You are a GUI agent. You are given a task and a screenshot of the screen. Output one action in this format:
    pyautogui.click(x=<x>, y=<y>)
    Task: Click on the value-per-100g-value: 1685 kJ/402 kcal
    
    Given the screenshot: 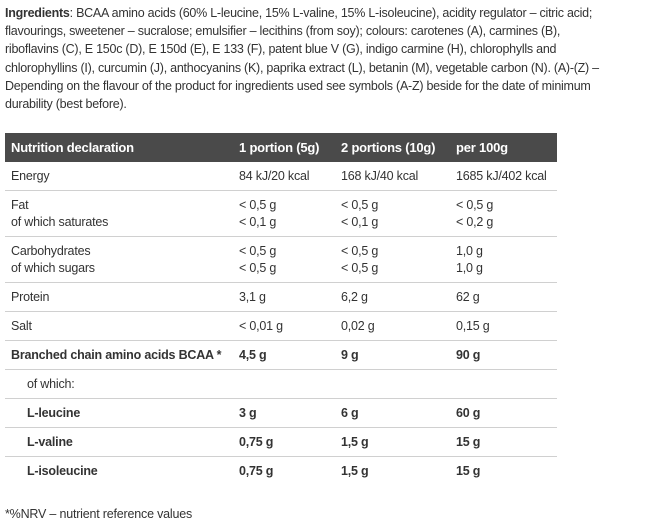 What is the action you would take?
    pyautogui.click(x=501, y=175)
    